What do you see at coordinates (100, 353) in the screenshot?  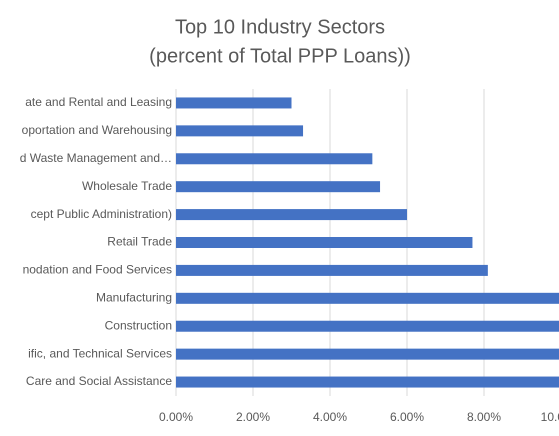 I see `y-tick-label: ific, and Technical Services` at bounding box center [100, 353].